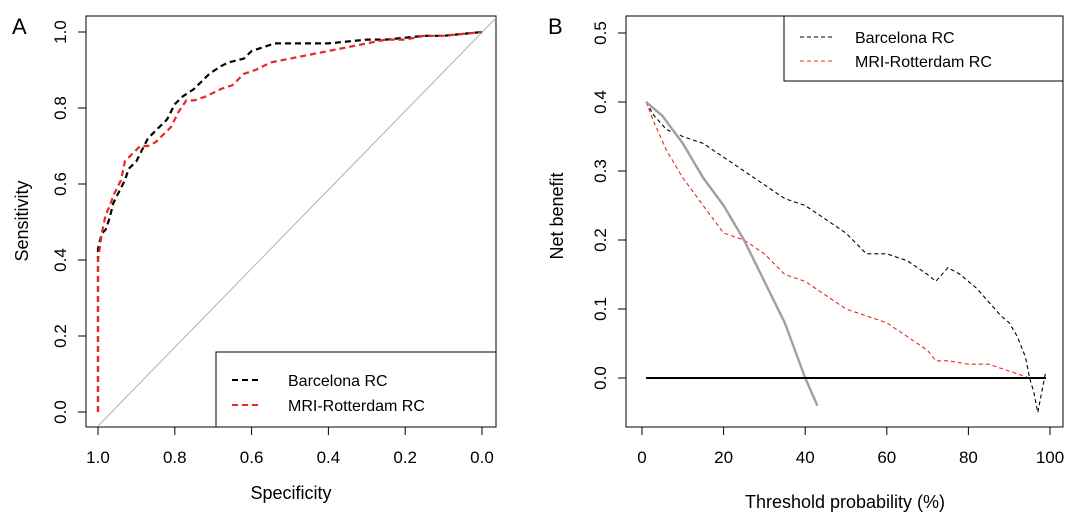 The width and height of the screenshot is (1070, 515). What do you see at coordinates (600, 378) in the screenshot?
I see `panel-b-y-tick-label: 0.0` at bounding box center [600, 378].